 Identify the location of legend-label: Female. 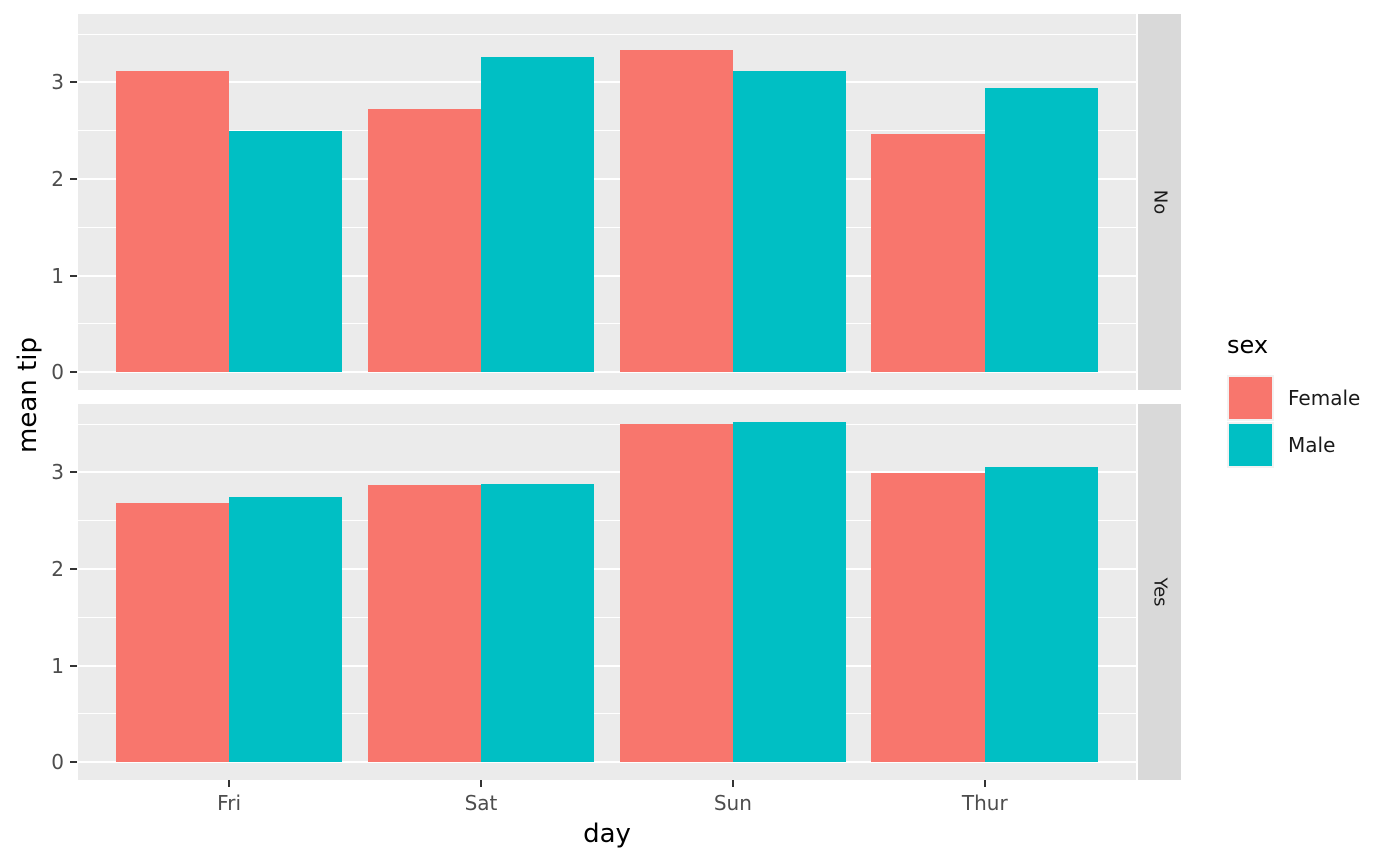
(1324, 398).